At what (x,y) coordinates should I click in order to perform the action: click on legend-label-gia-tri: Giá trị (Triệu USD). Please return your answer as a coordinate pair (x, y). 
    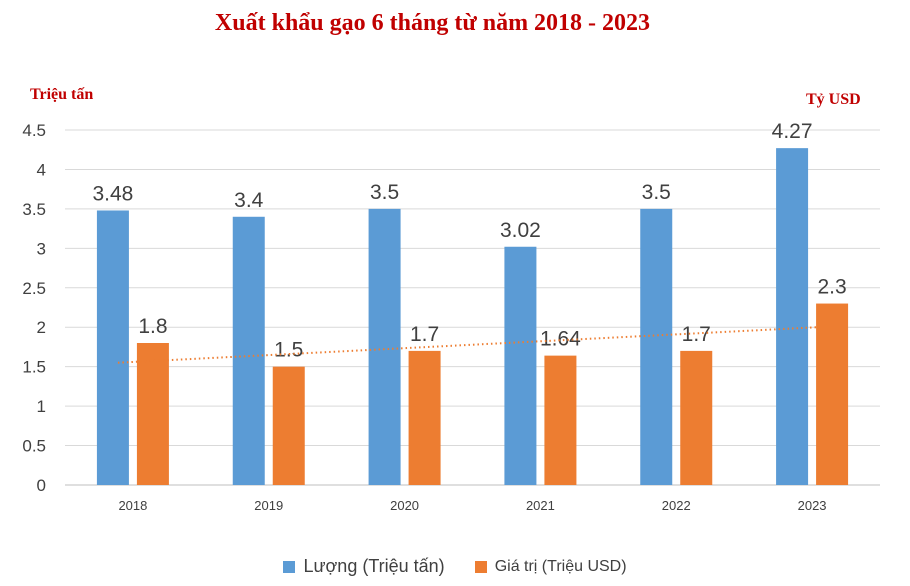
    Looking at the image, I should click on (560, 566).